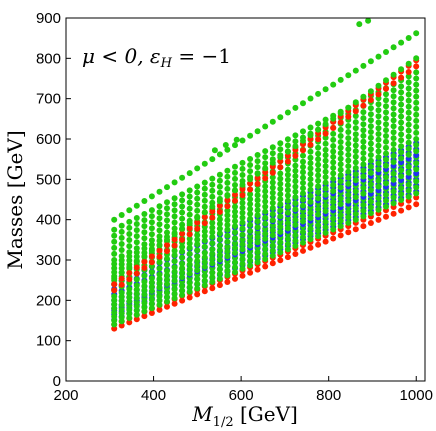 Image resolution: width=436 pixels, height=431 pixels. I want to click on y-tick-label: 100, so click(48, 341).